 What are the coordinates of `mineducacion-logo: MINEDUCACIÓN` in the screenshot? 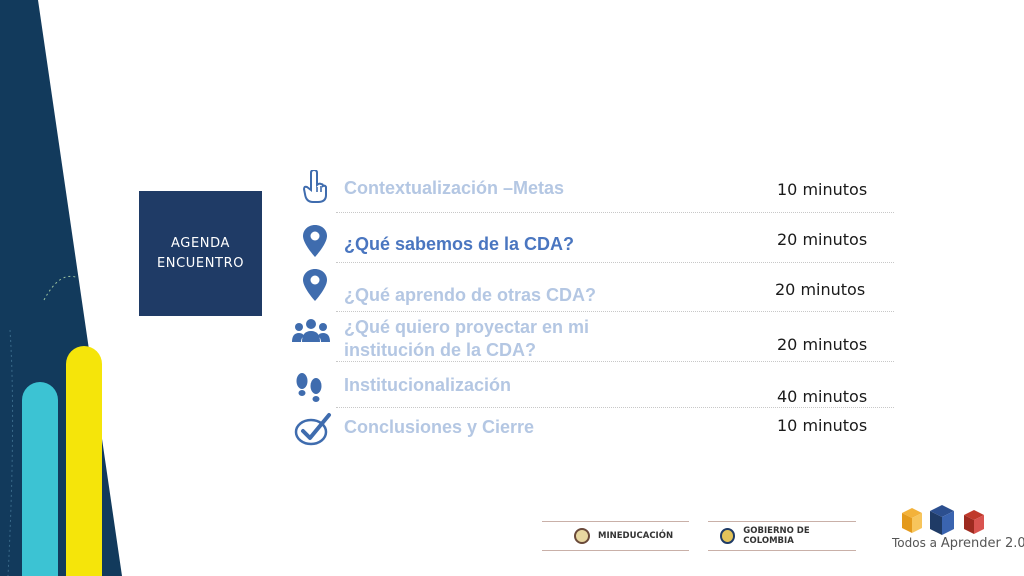 It's located at (615, 536).